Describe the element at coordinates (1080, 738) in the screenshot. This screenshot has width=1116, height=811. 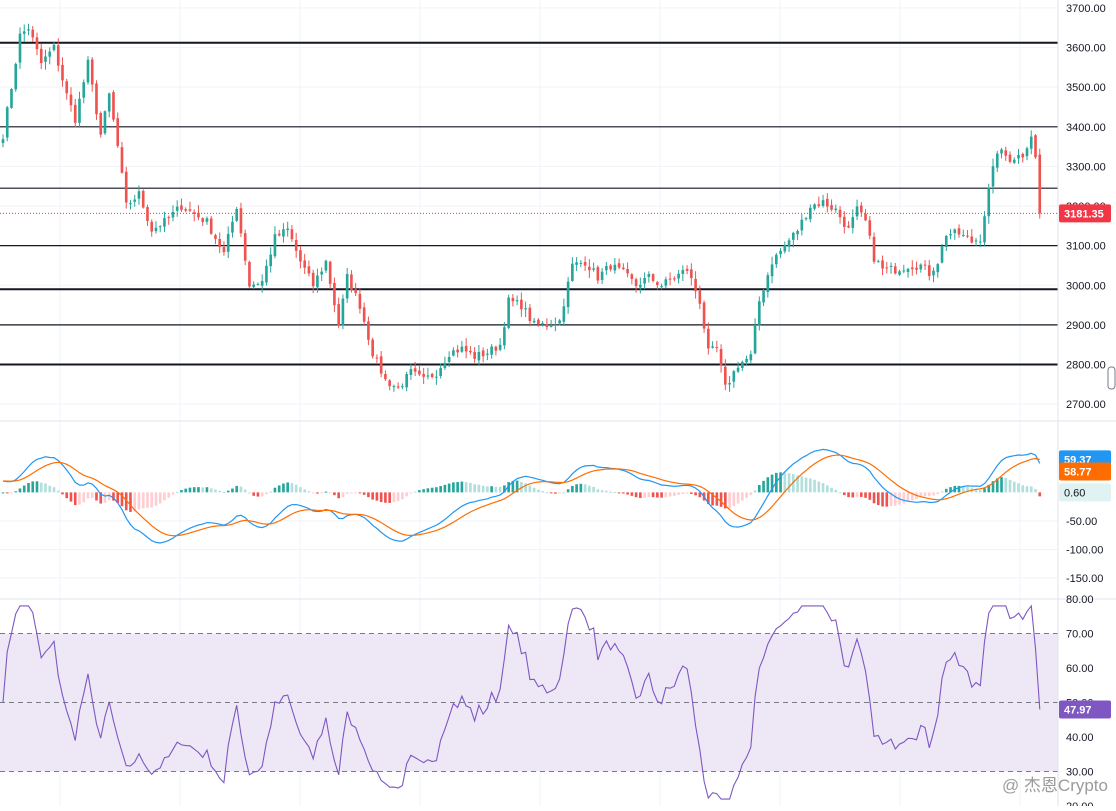
I see `rsi-tick-label: 40.00` at that location.